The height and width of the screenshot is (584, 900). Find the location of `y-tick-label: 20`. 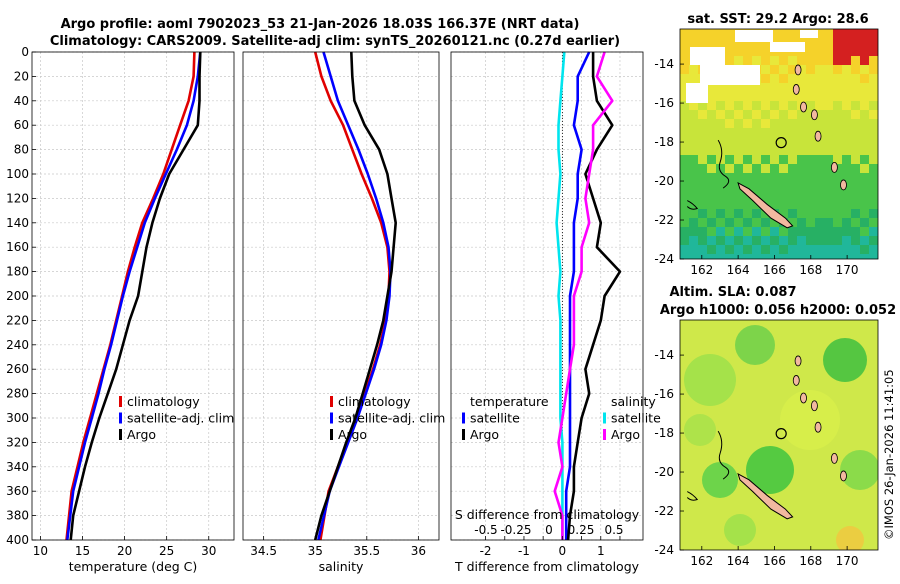

y-tick-label: 20 is located at coordinates (21, 76).